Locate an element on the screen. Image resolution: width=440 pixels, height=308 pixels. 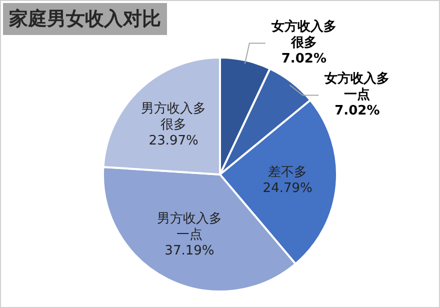
data-label: 37.19% is located at coordinates (189, 250).